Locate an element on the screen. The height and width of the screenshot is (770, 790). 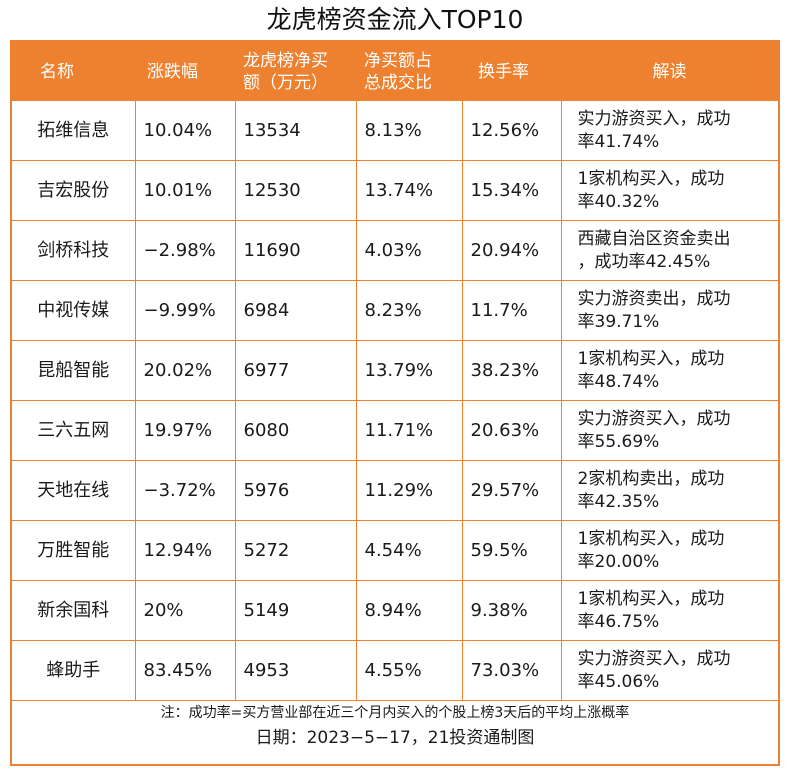
table-row: 新余国科 20% 5149 8.94% 9.38% 1家机构买入，成功 率46.75% is located at coordinates (395, 610).